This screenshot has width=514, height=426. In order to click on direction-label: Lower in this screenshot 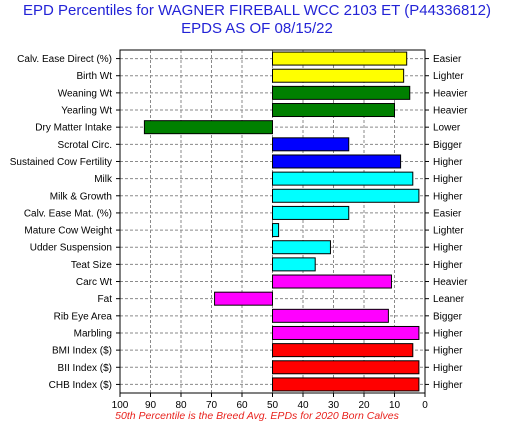, I will do `click(447, 128)`.